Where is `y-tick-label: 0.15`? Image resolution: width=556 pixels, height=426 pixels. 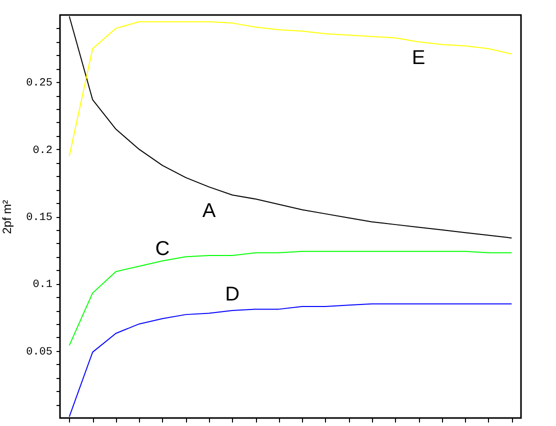 y-tick-label: 0.15 is located at coordinates (39, 218).